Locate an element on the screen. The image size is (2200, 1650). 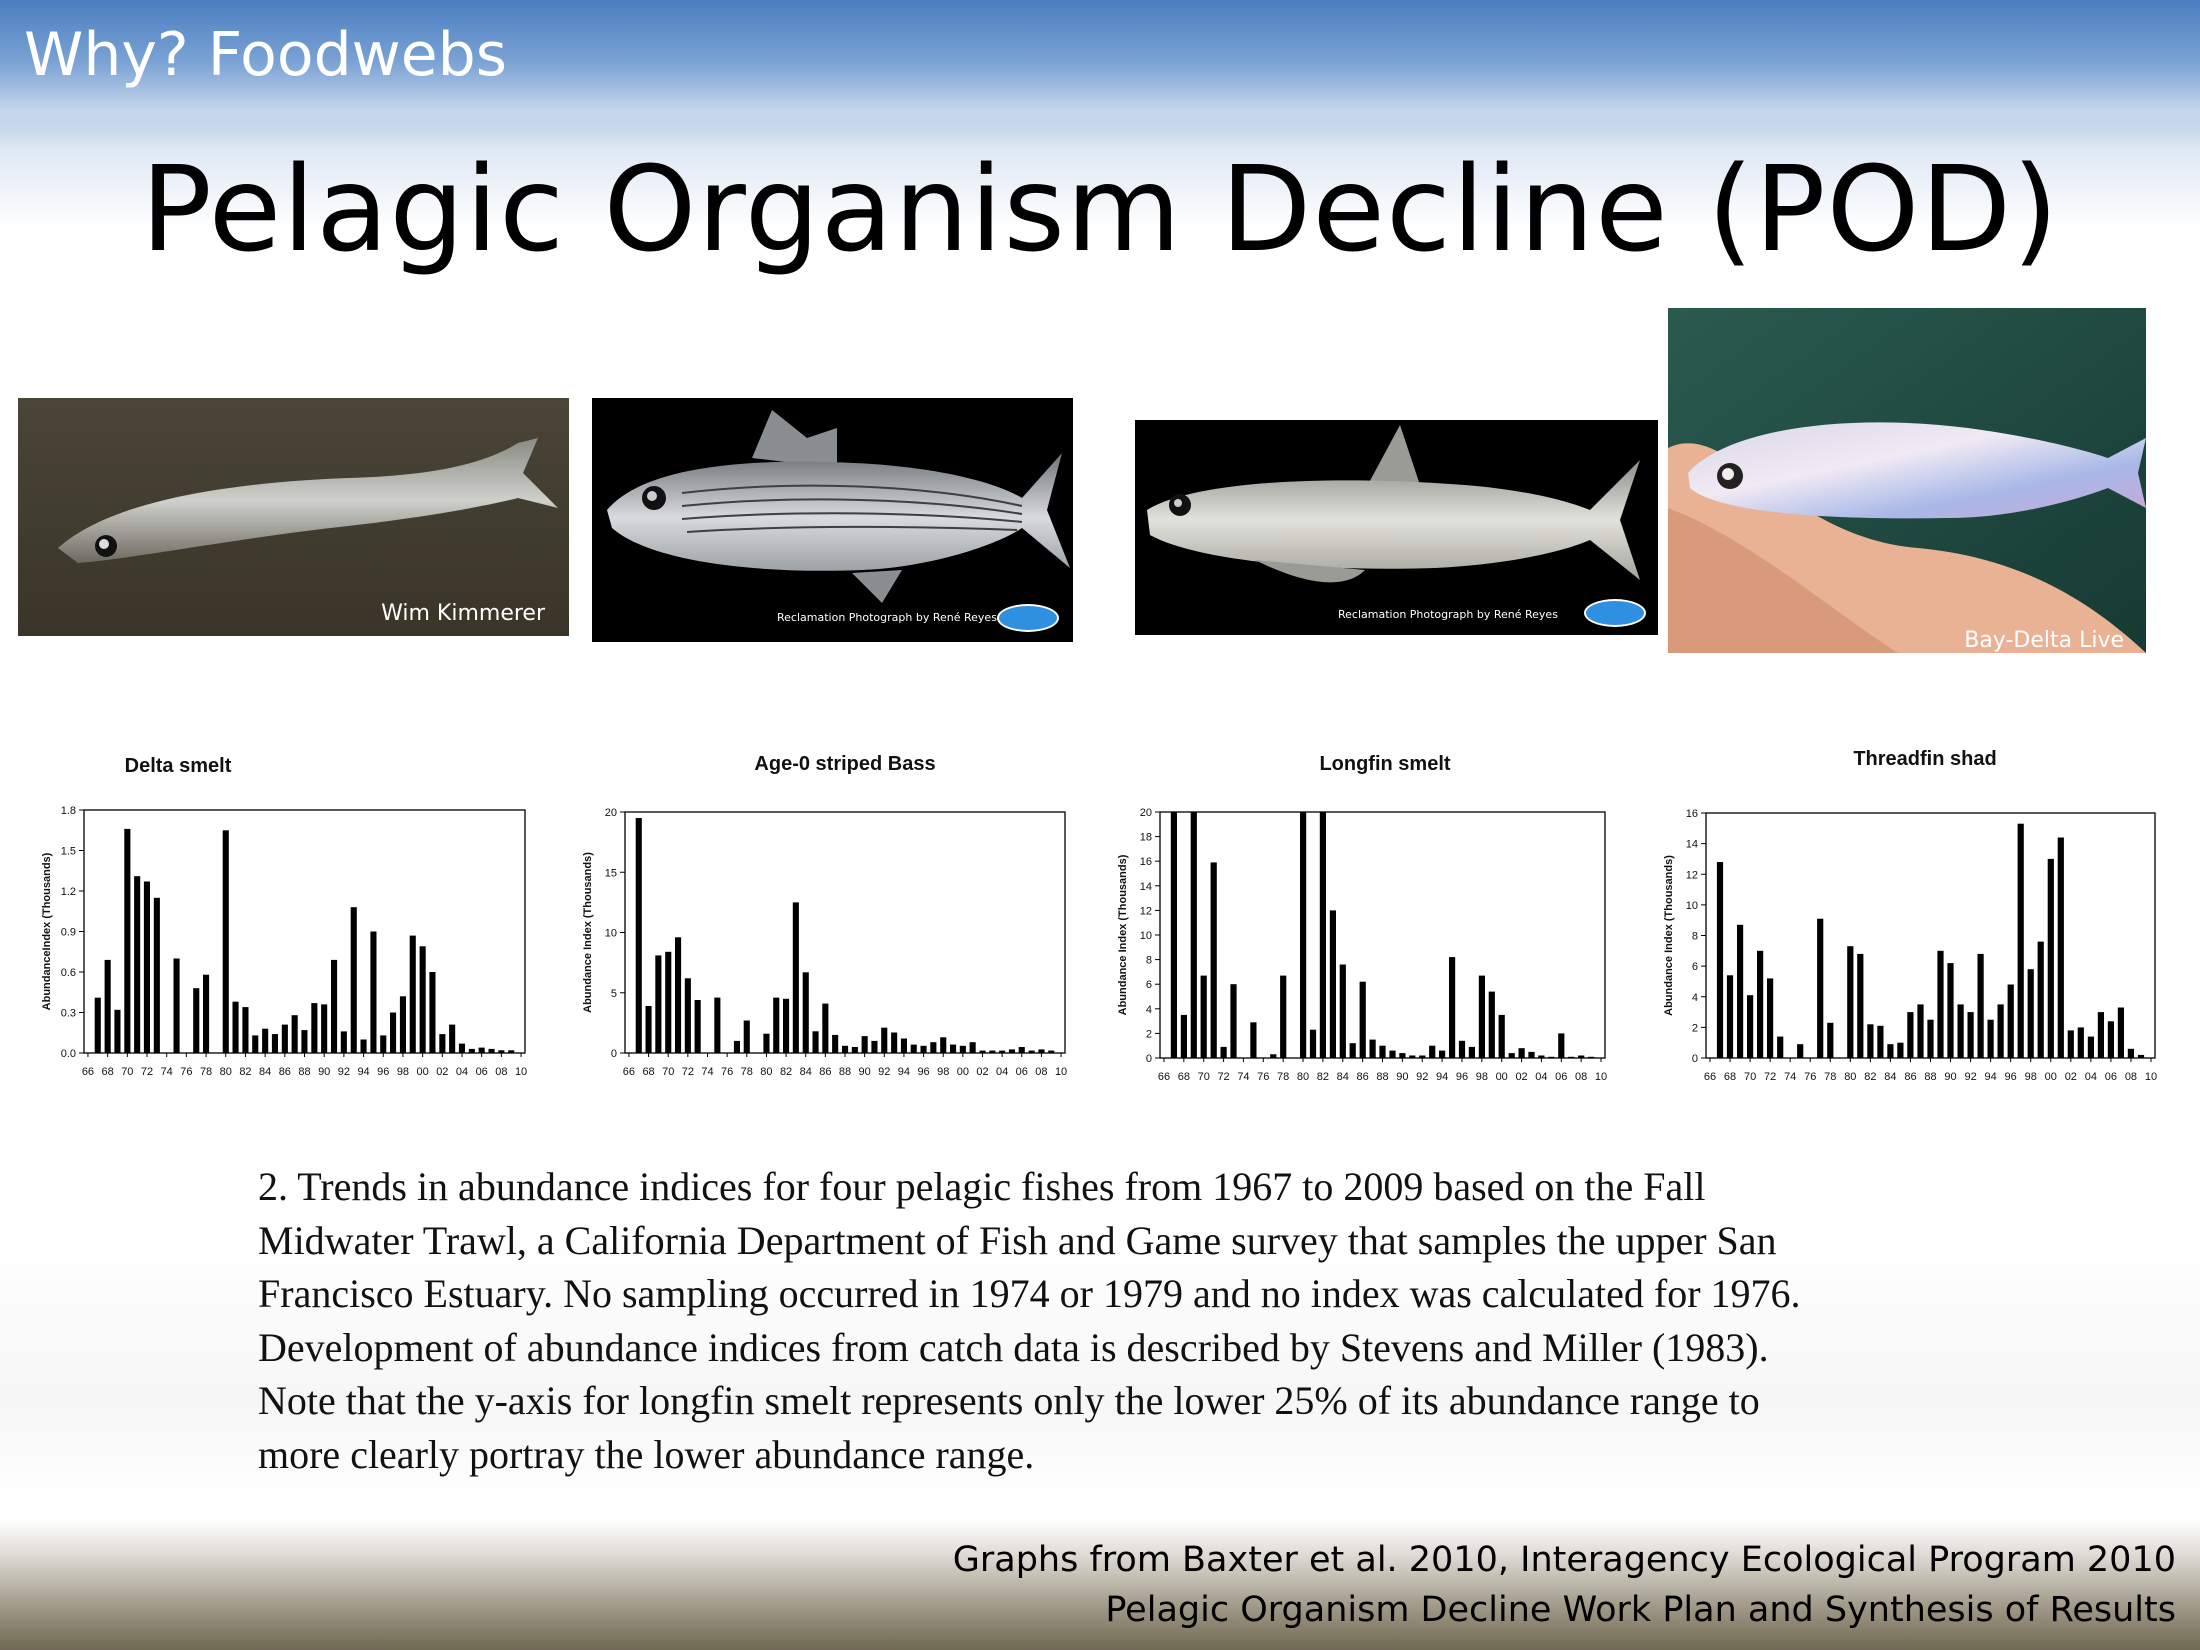
chart-title: Age-0 striped Bass is located at coordinates (845, 764).